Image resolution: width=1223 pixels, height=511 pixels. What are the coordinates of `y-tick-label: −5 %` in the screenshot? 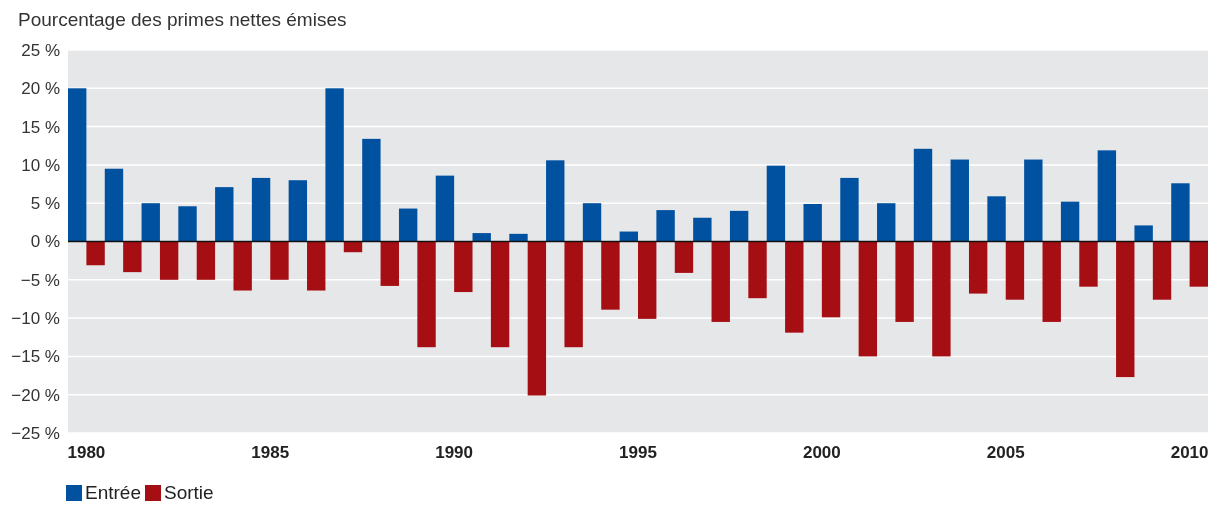 It's located at (40, 280).